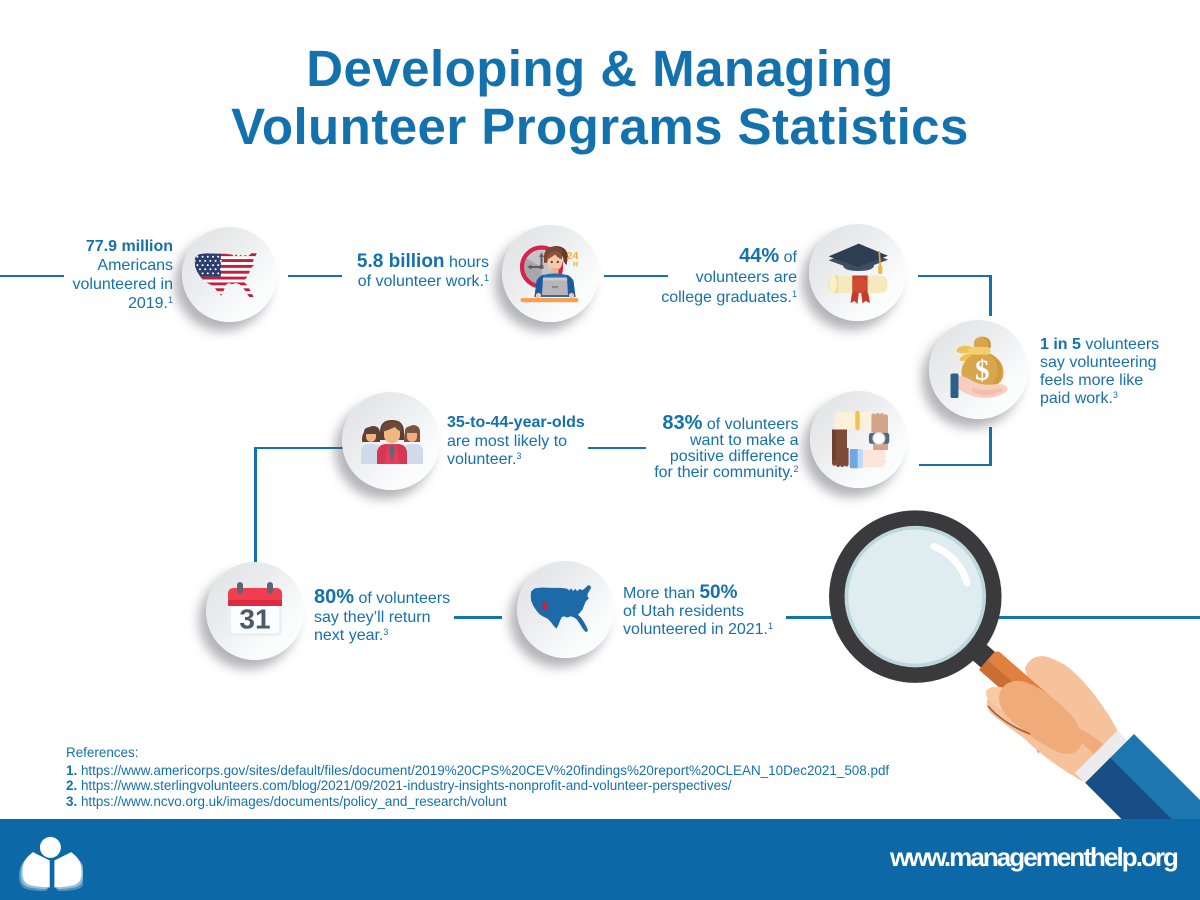 Image resolution: width=1200 pixels, height=900 pixels. Describe the element at coordinates (573, 256) in the screenshot. I see `svg-text: 24` at that location.